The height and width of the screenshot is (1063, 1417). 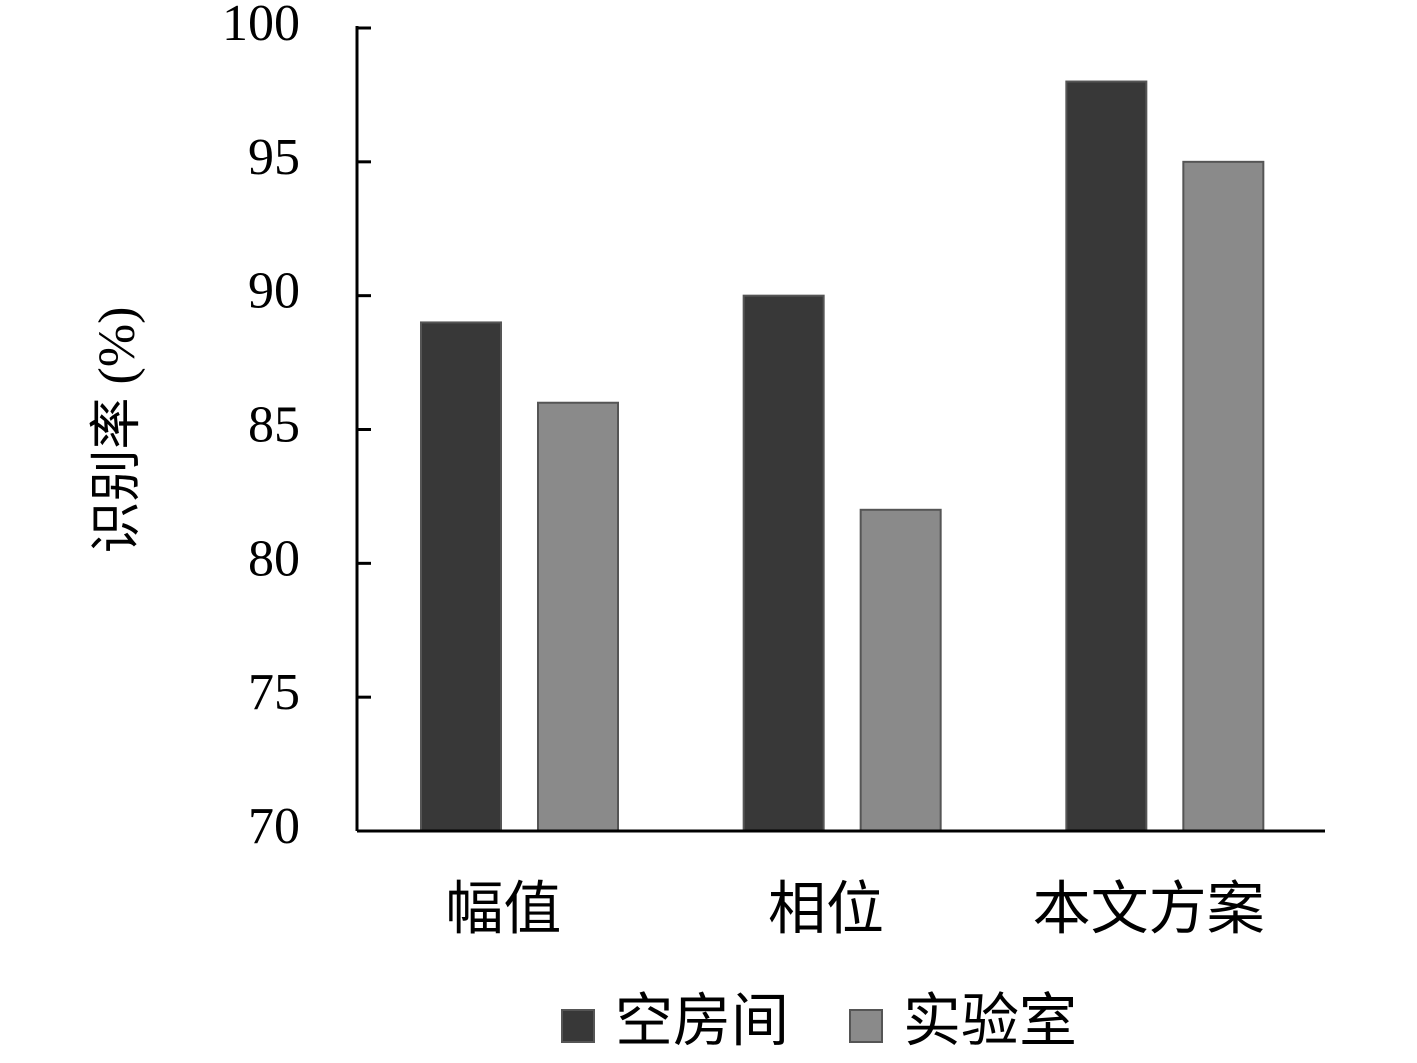 What do you see at coordinates (990, 1020) in the screenshot?
I see `legend-label: 实验室` at bounding box center [990, 1020].